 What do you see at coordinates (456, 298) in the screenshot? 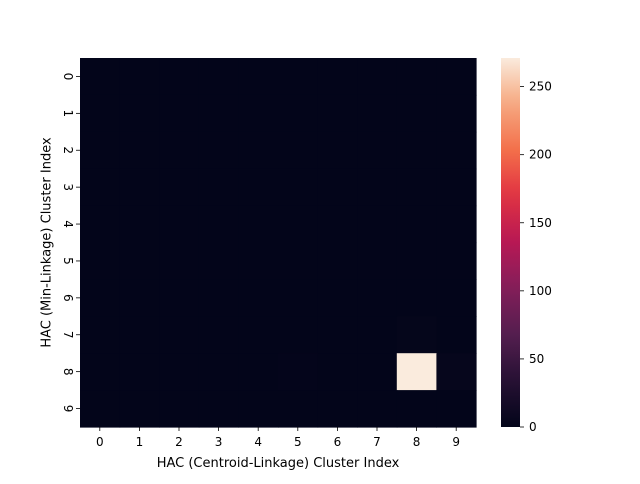
I see `heatmap-cell-r6-c9` at bounding box center [456, 298].